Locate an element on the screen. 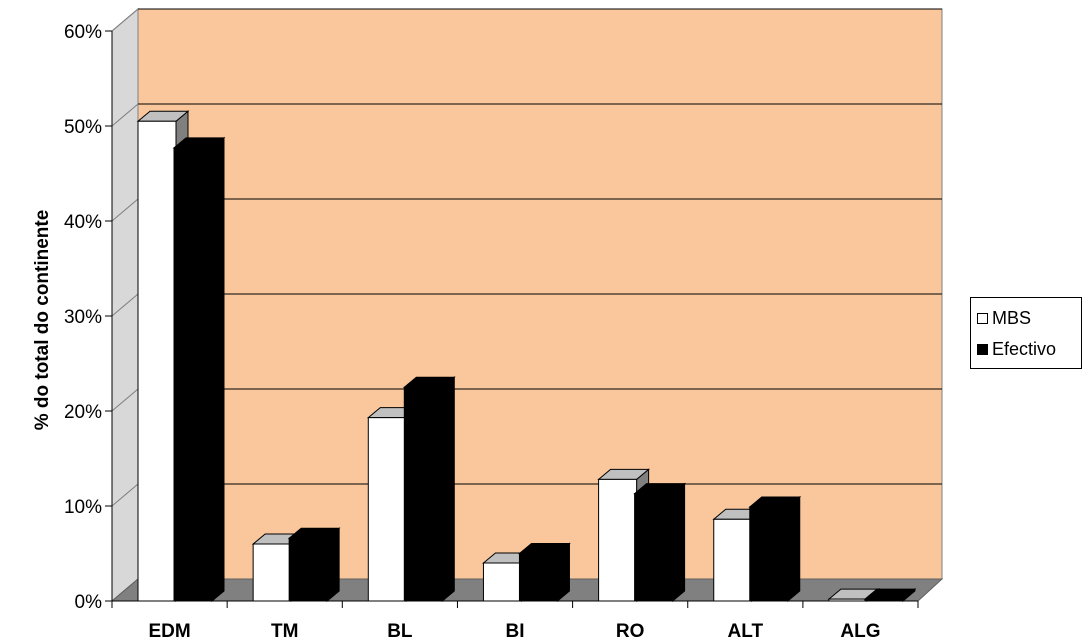  bar-efectivo-tm is located at coordinates (314, 565).